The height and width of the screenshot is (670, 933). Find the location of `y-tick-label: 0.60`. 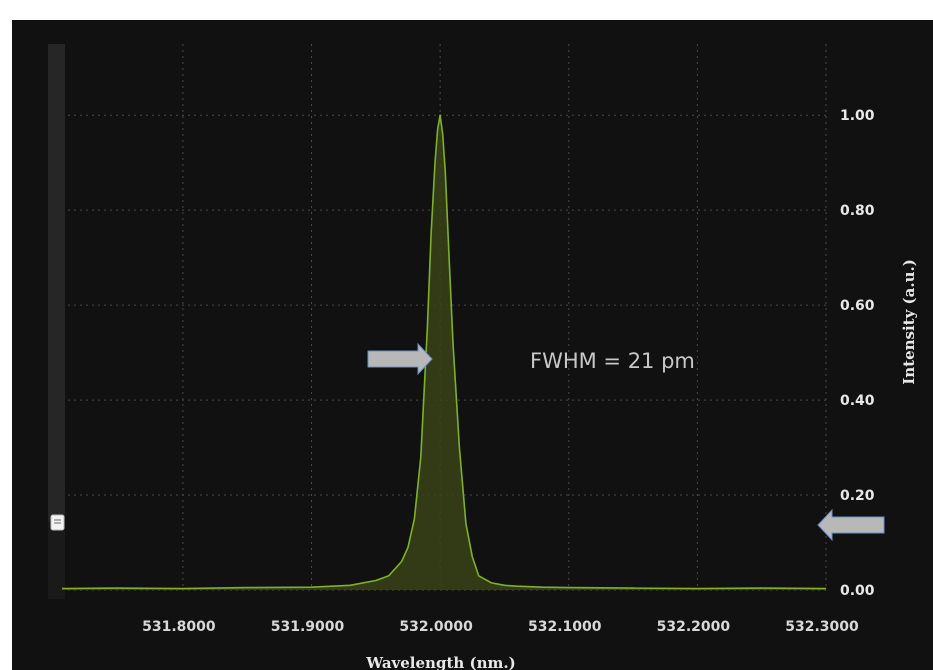

y-tick-label: 0.60 is located at coordinates (857, 306).